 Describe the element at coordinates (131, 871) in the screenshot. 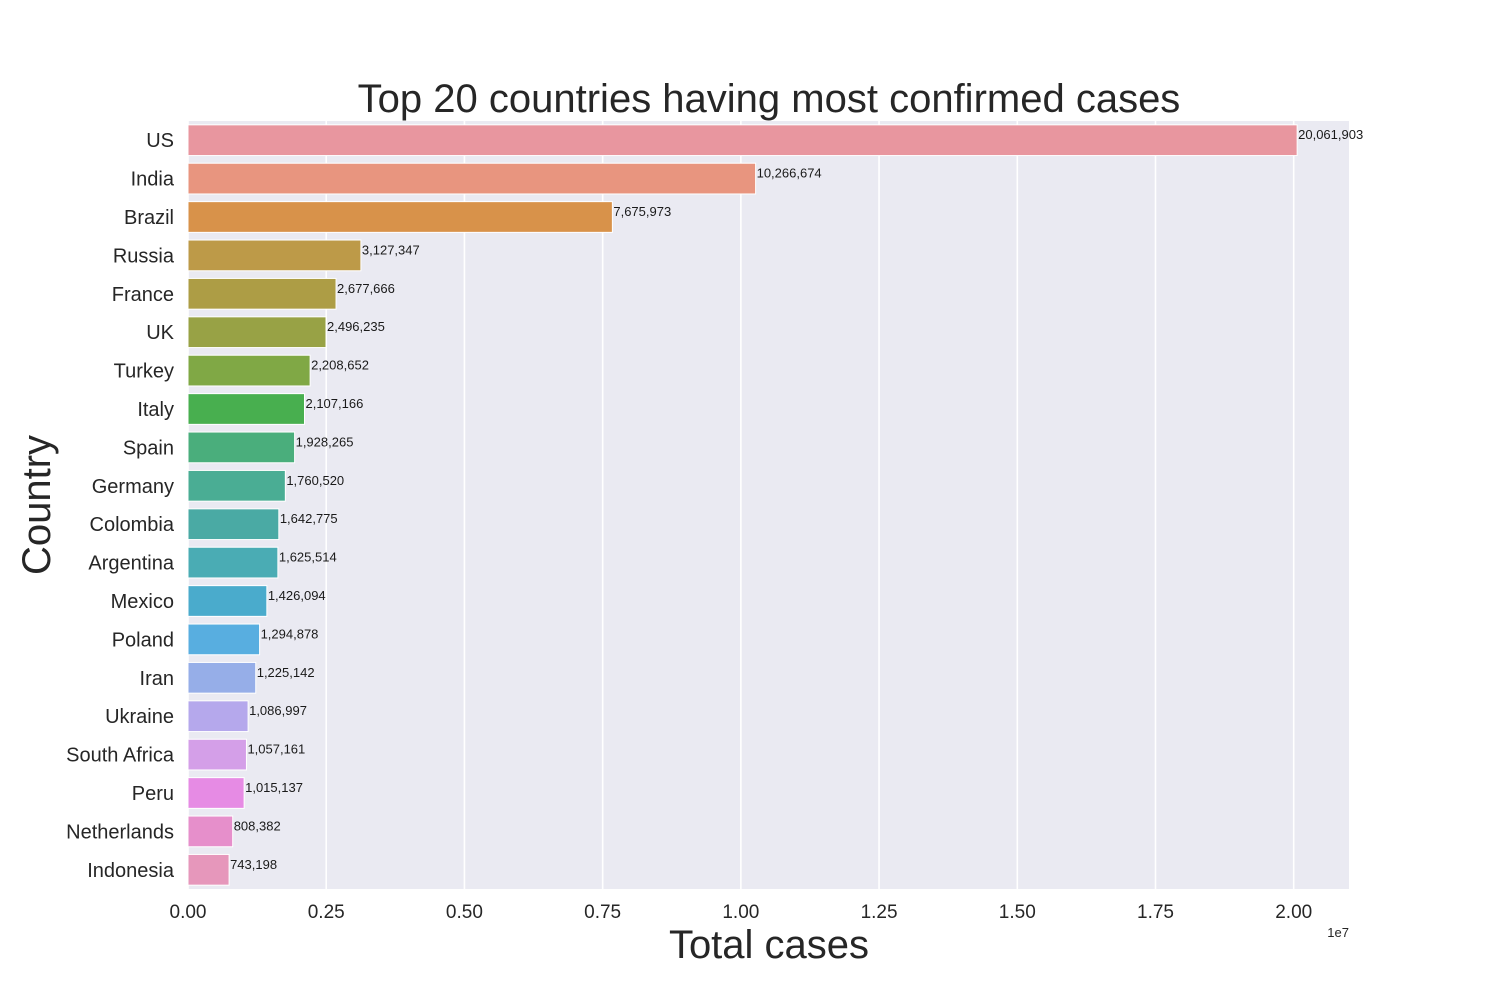

I see `y-tick-label: Indonesia` at that location.